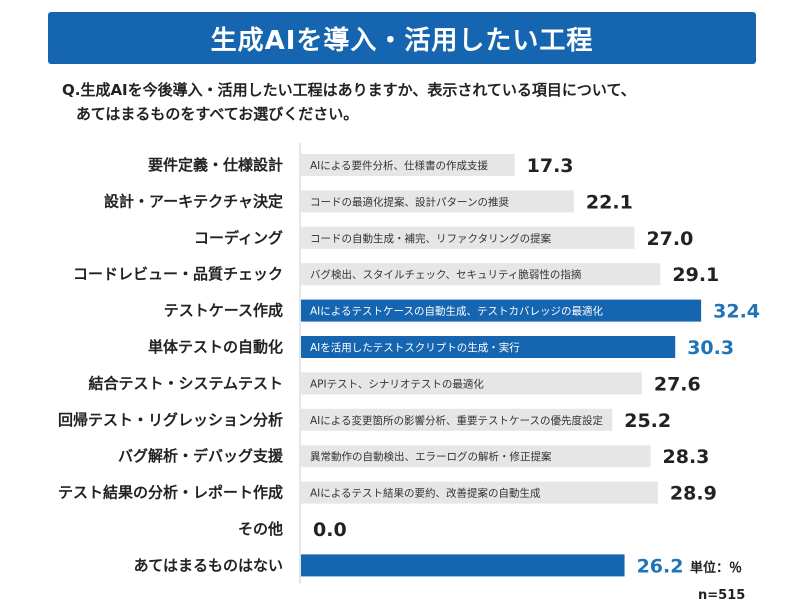  What do you see at coordinates (215, 165) in the screenshot?
I see `category-label: 要件定義・仕様設計` at bounding box center [215, 165].